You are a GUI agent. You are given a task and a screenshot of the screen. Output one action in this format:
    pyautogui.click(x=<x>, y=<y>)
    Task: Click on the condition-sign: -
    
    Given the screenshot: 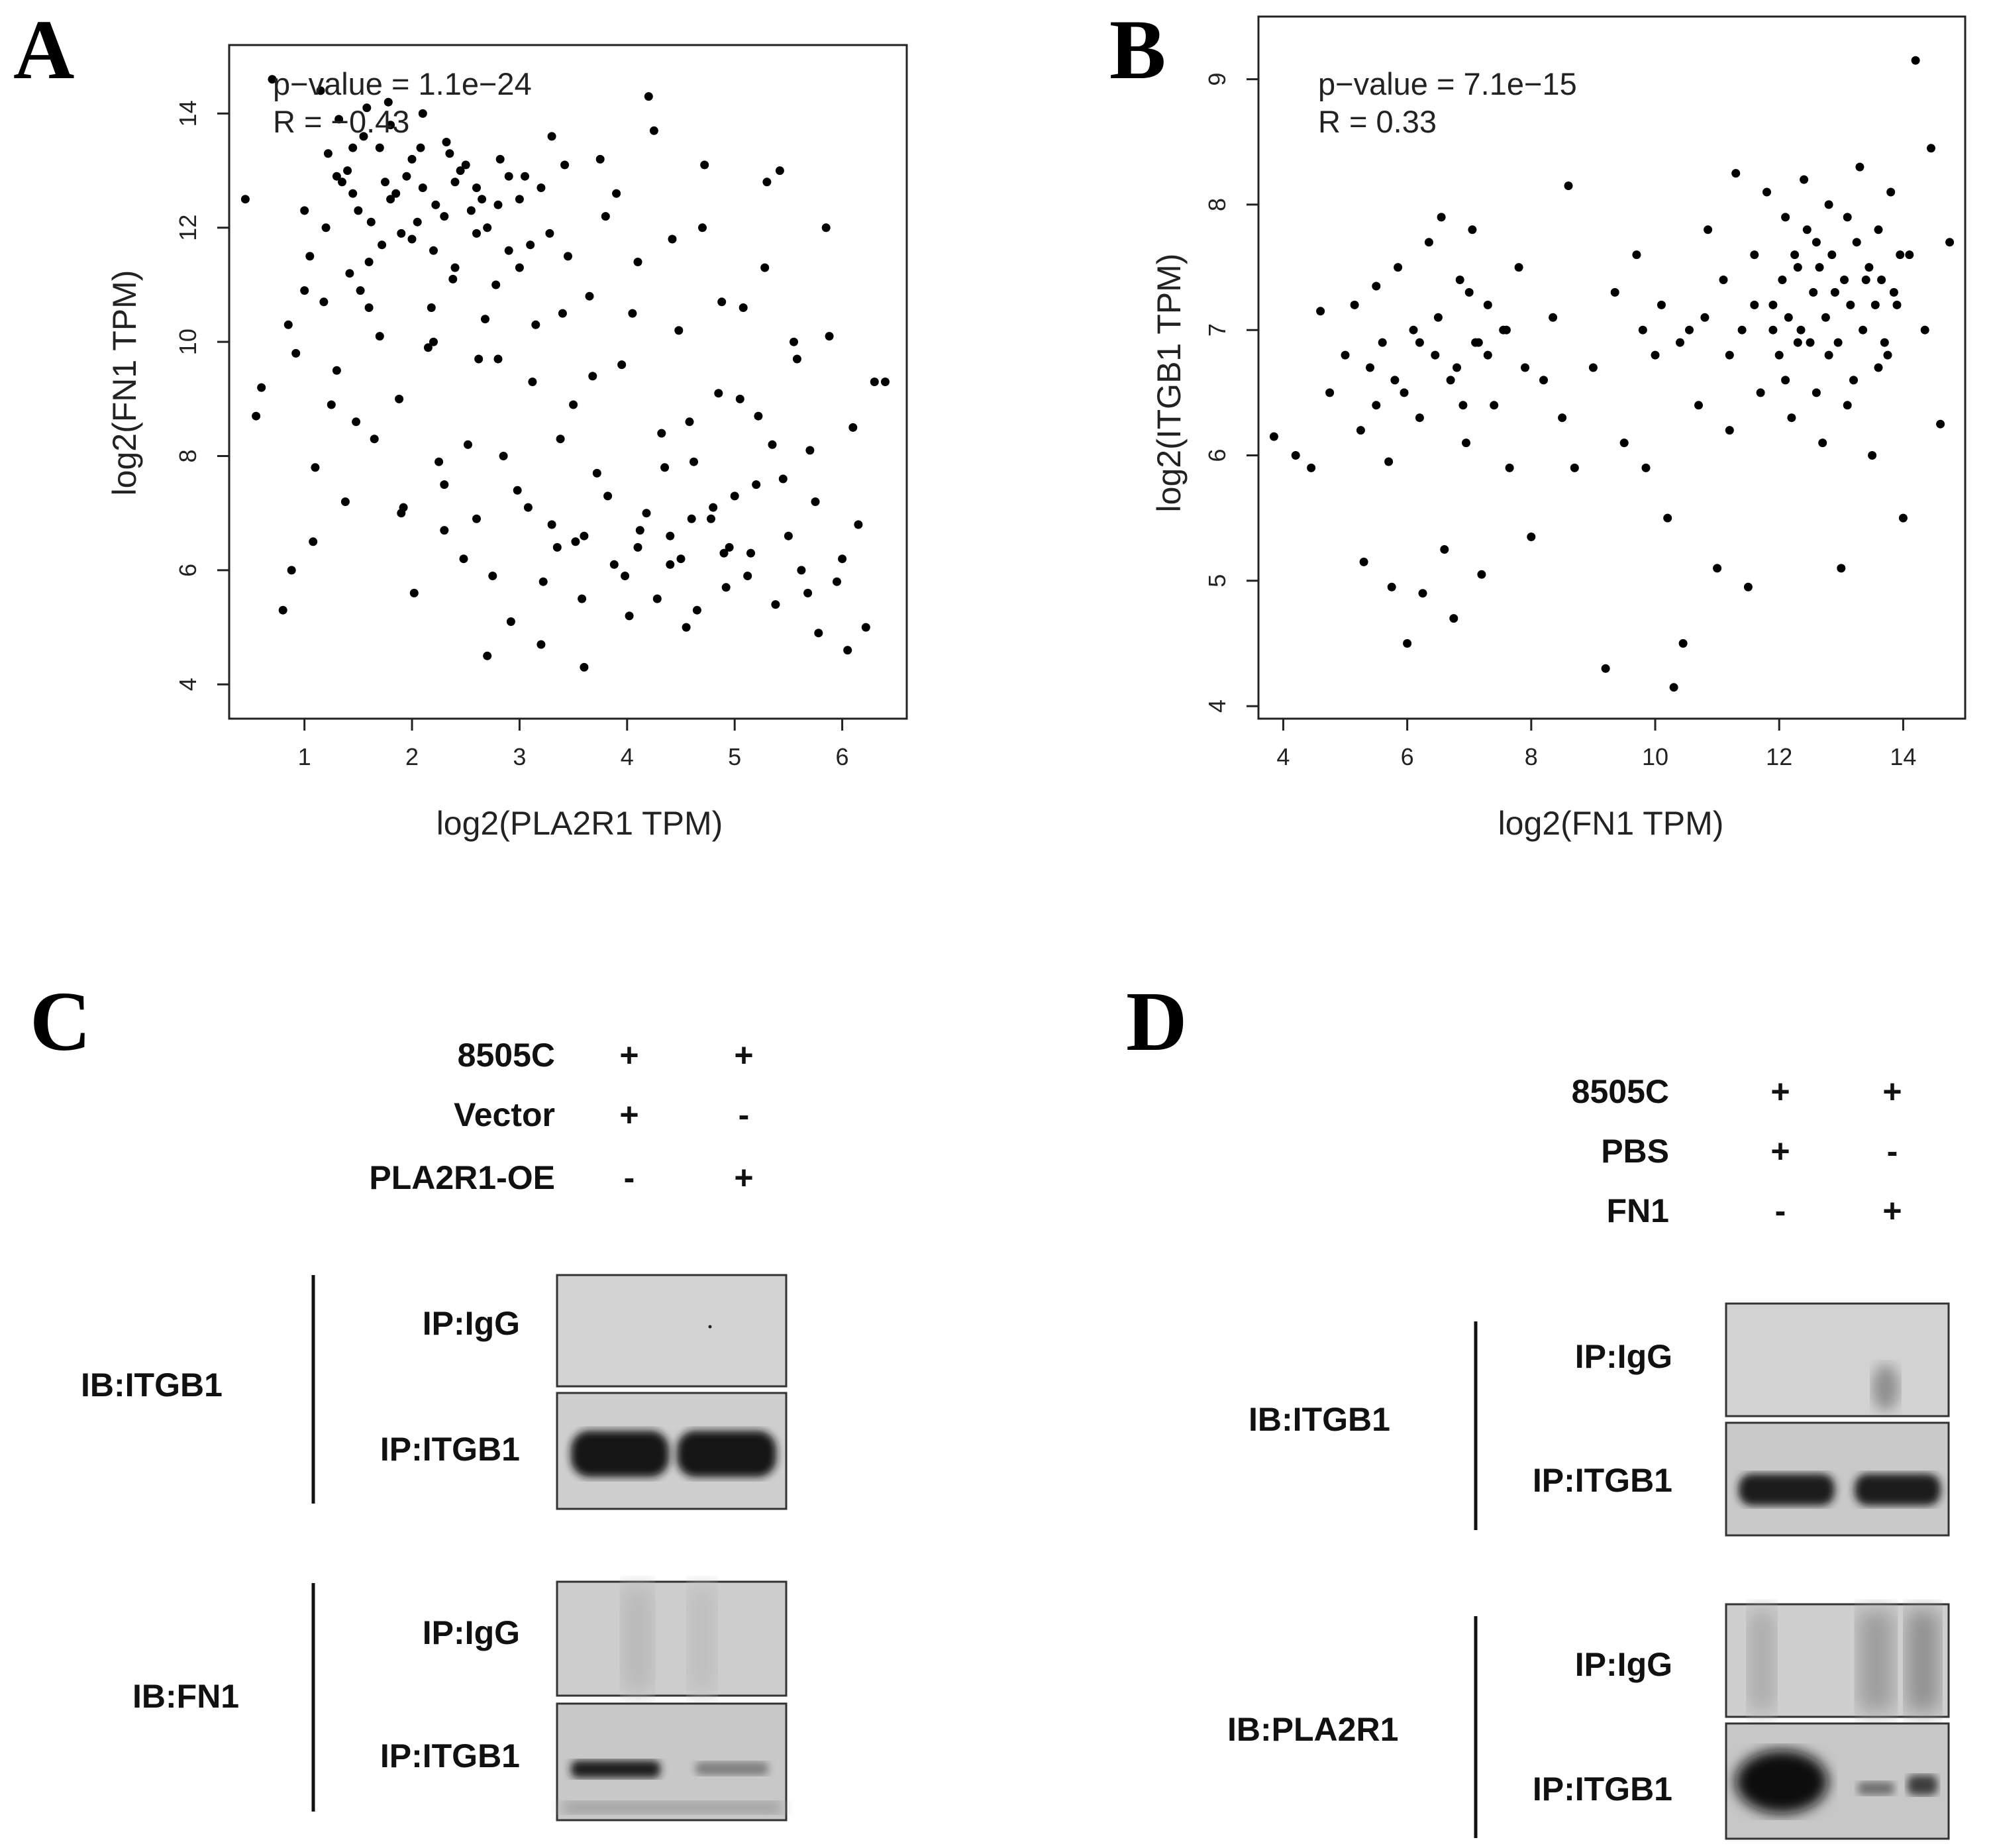 What is the action you would take?
    pyautogui.click(x=1780, y=1210)
    